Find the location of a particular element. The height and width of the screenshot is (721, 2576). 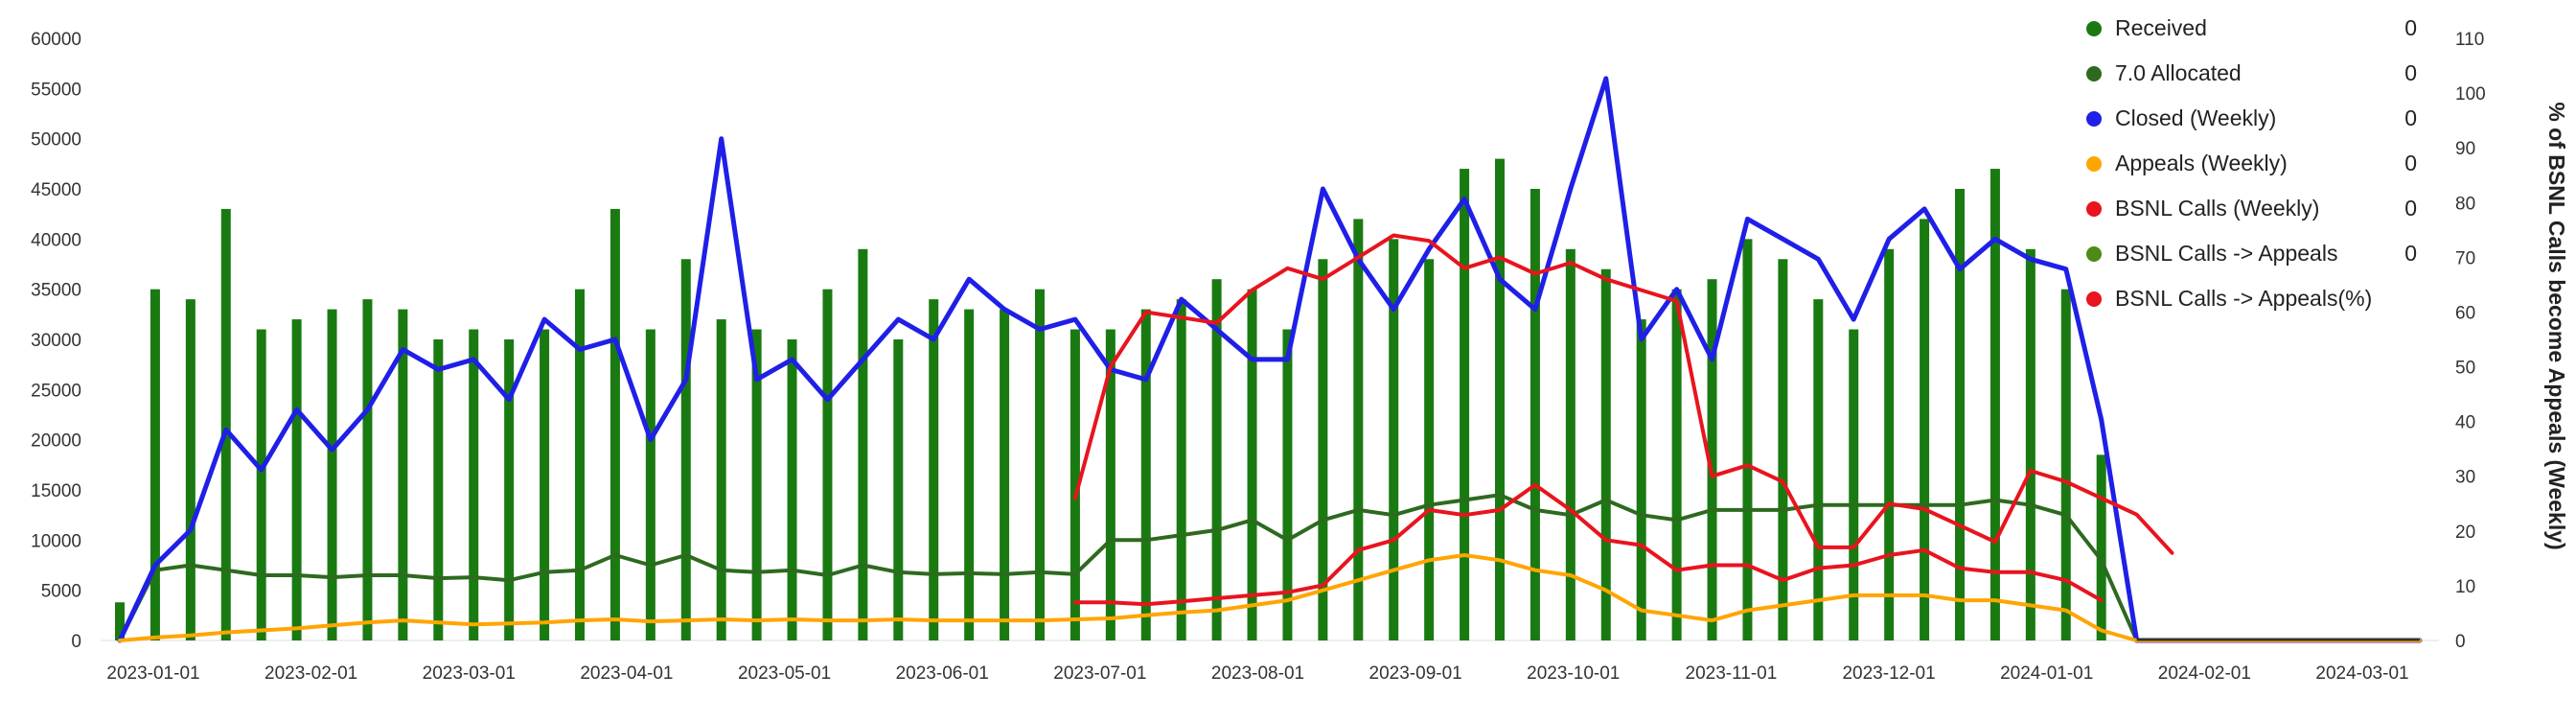

legend-value-received: 0 is located at coordinates (2410, 27).